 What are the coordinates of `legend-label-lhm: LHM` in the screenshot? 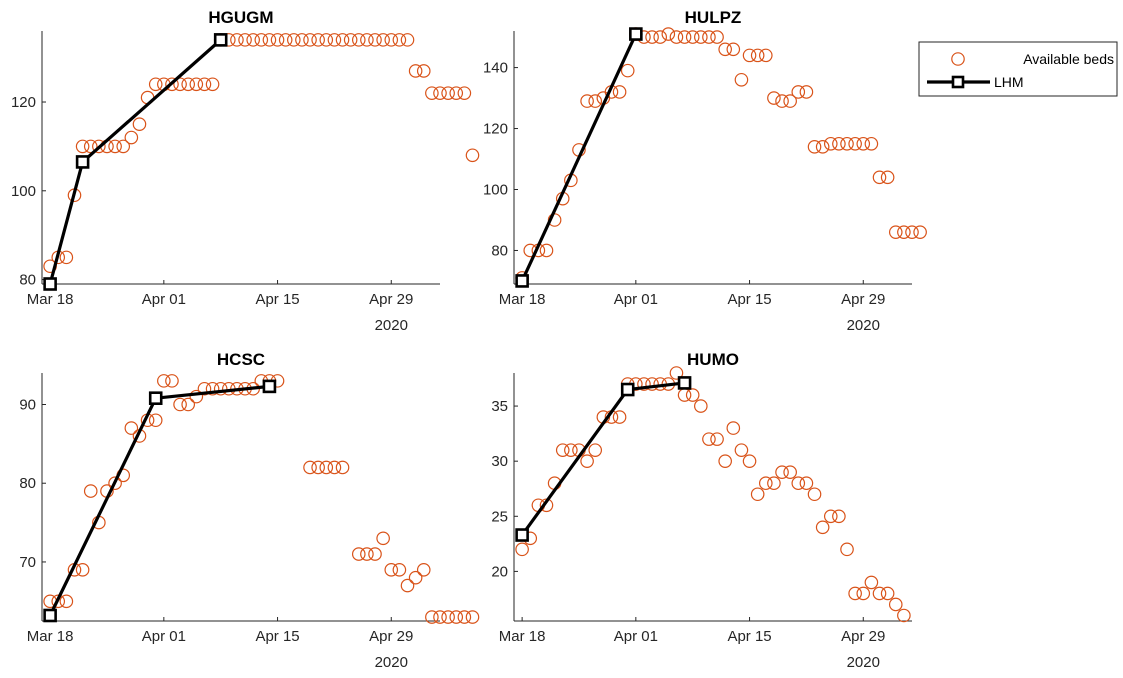 It's located at (1009, 82).